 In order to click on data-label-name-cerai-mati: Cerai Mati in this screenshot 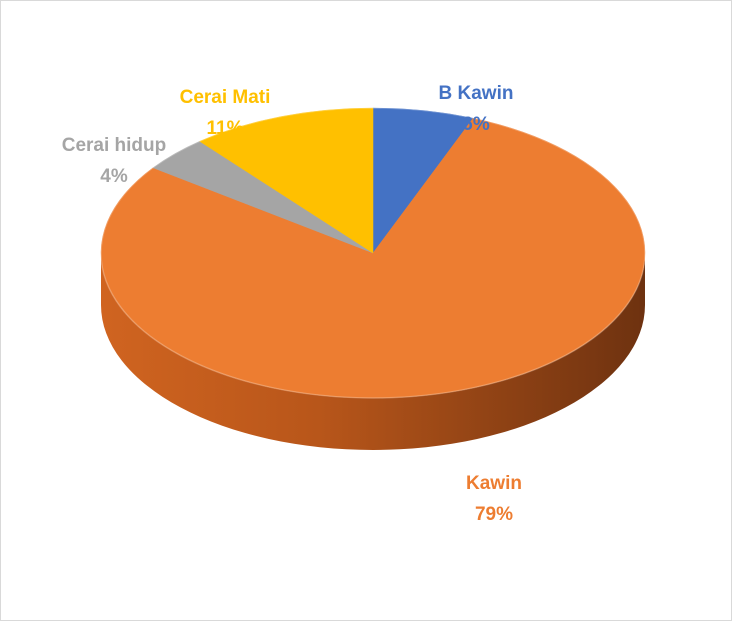, I will do `click(225, 97)`.